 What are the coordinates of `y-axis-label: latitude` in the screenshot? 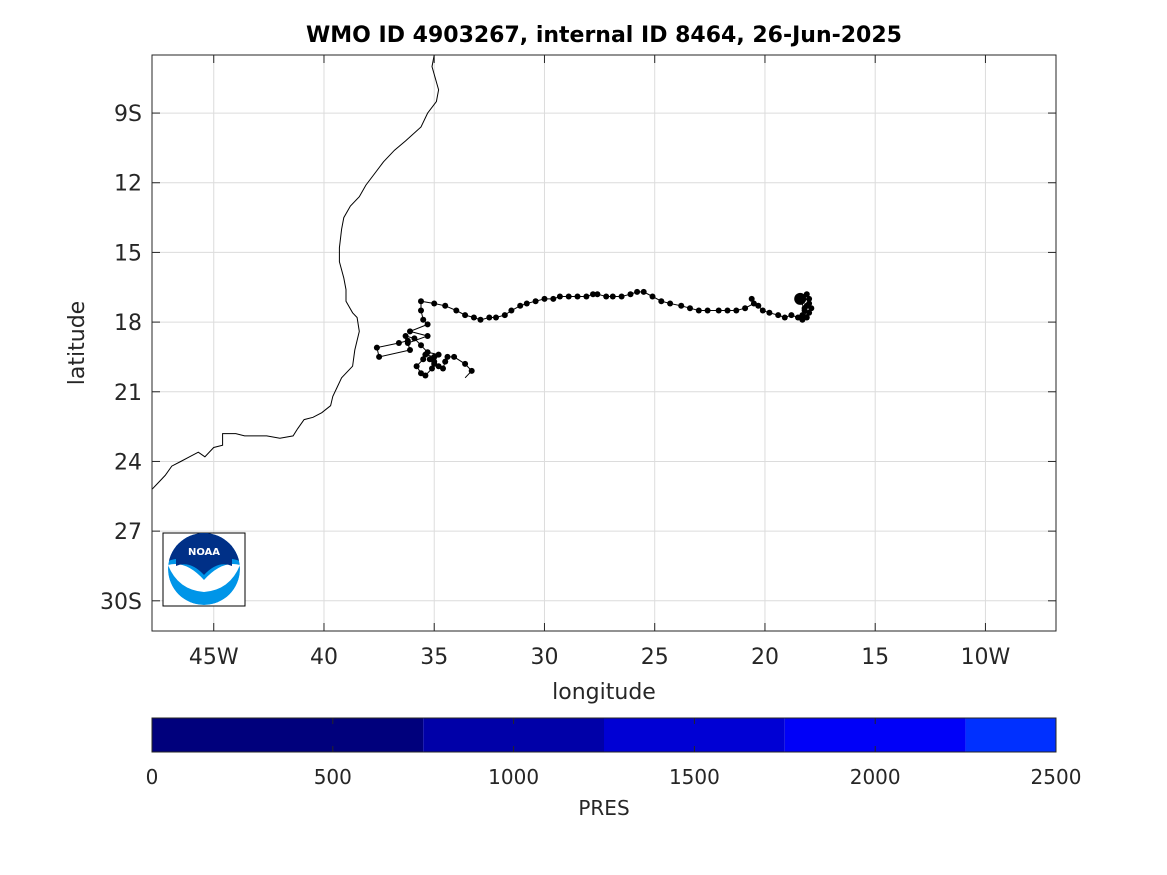 It's located at (77, 343).